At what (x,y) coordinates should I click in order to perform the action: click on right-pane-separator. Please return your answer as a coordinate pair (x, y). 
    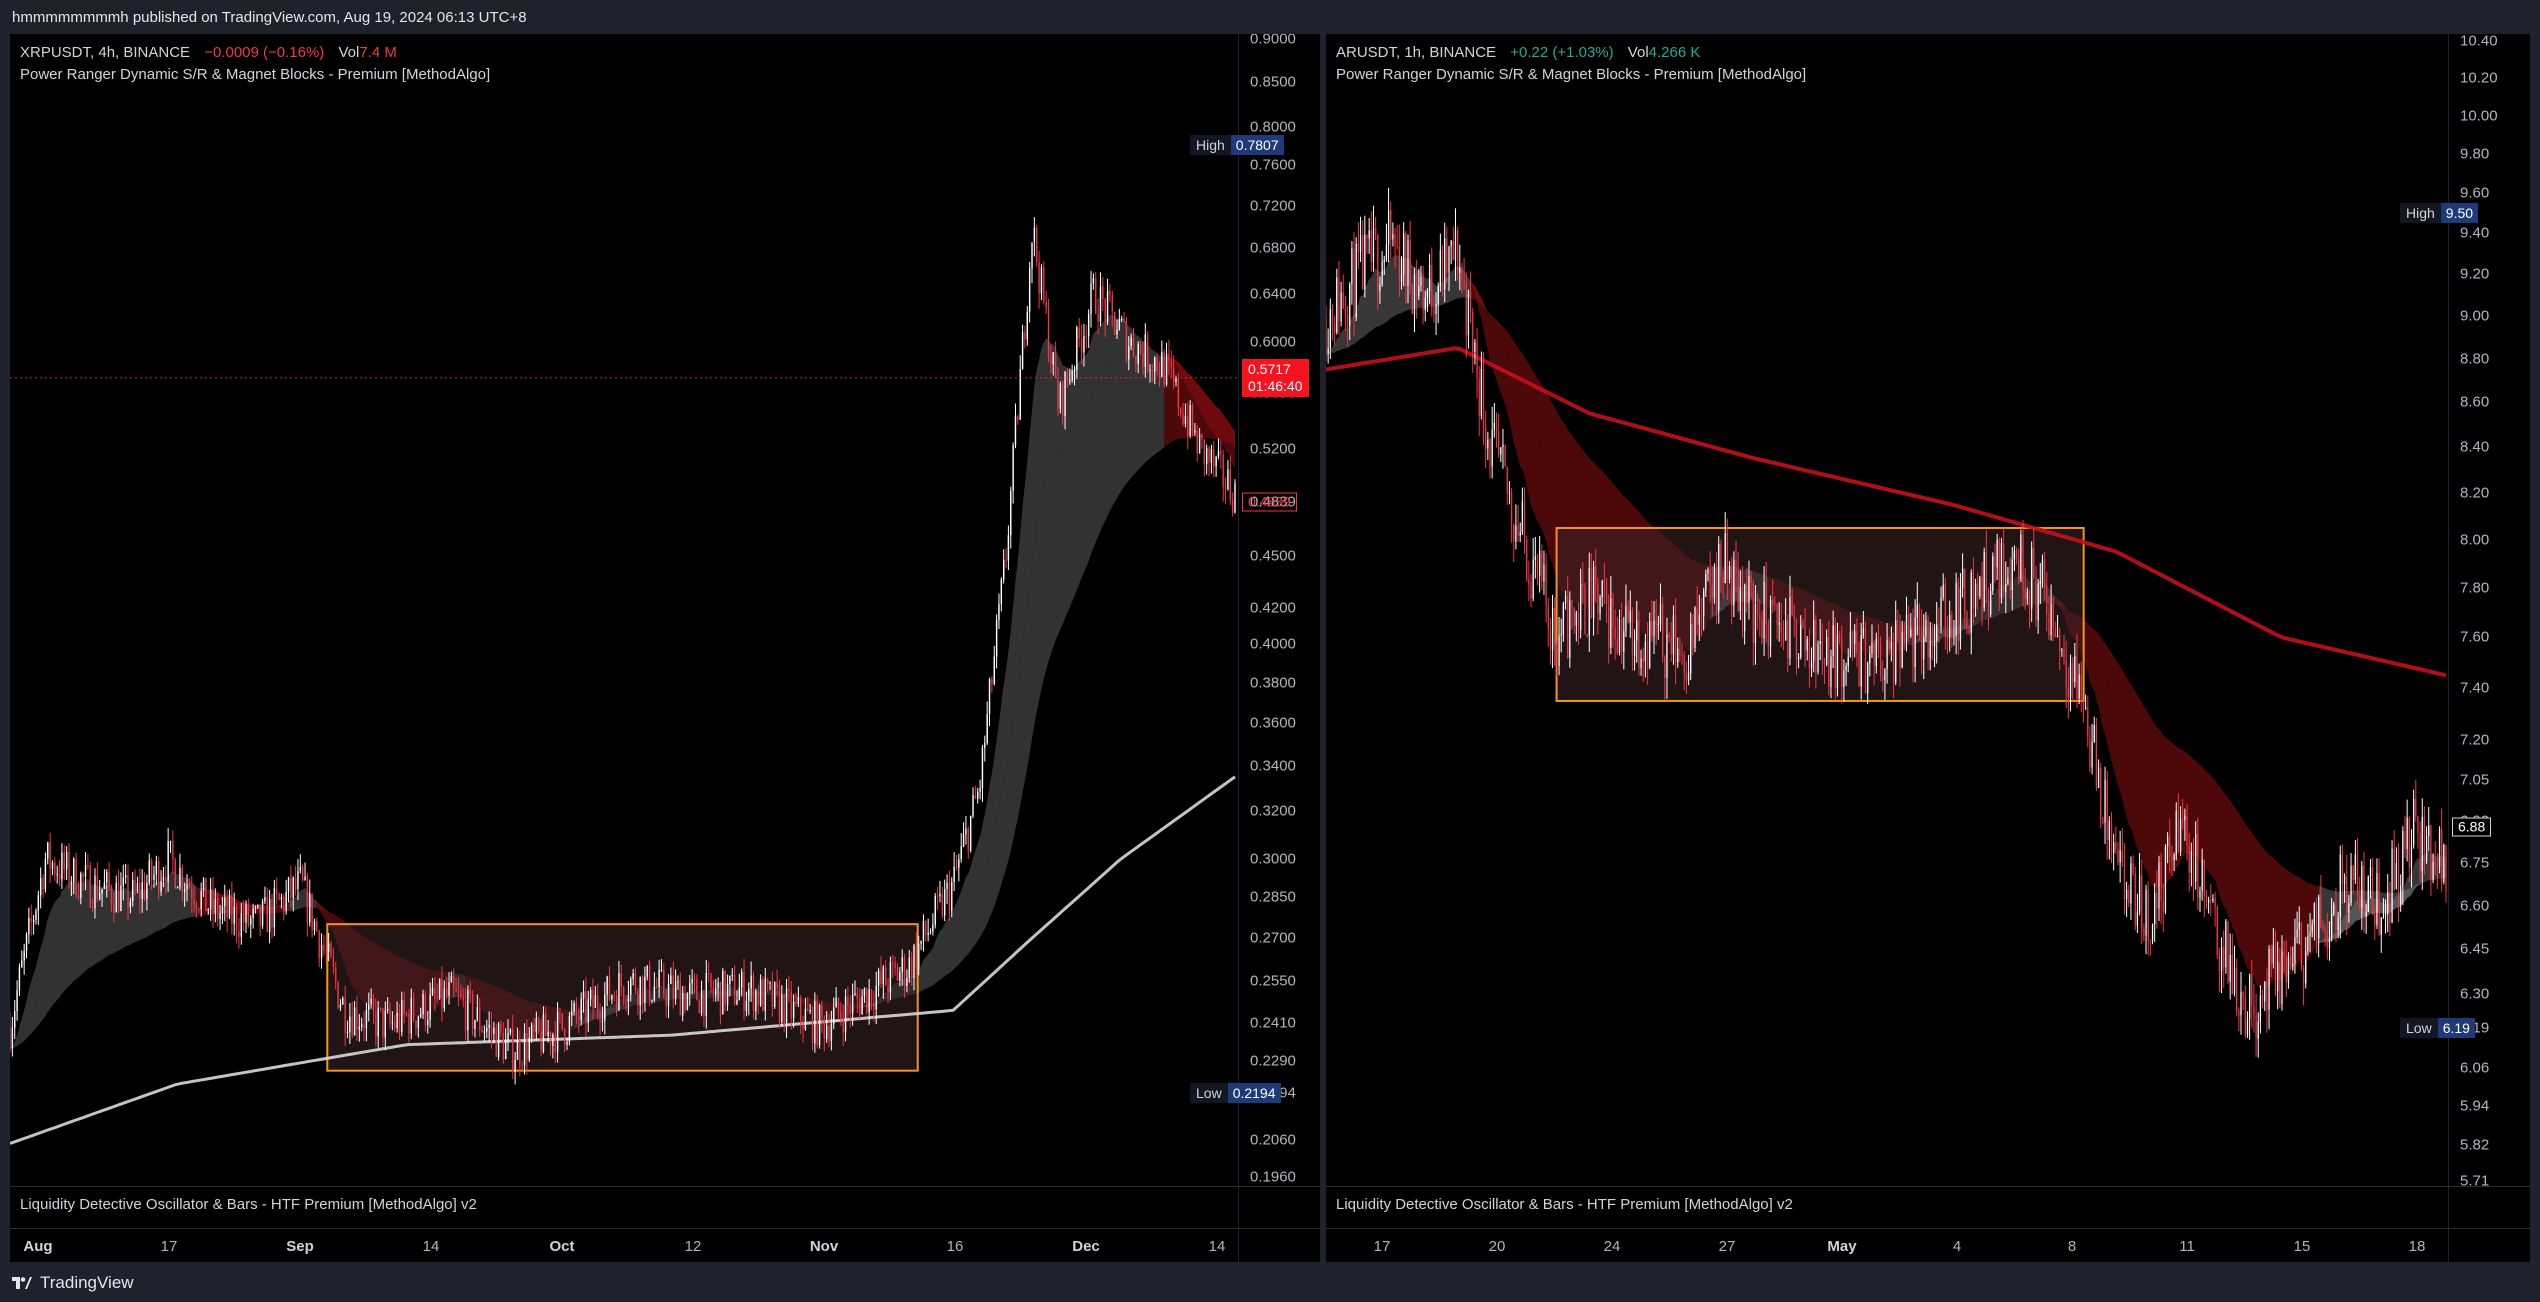
    Looking at the image, I should click on (1928, 1186).